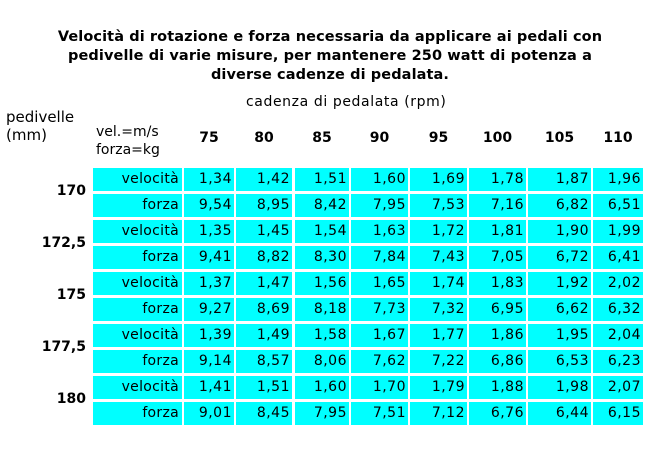  Describe the element at coordinates (128, 141) in the screenshot. I see `unit-header: vel.=m/s forza=kg` at that location.